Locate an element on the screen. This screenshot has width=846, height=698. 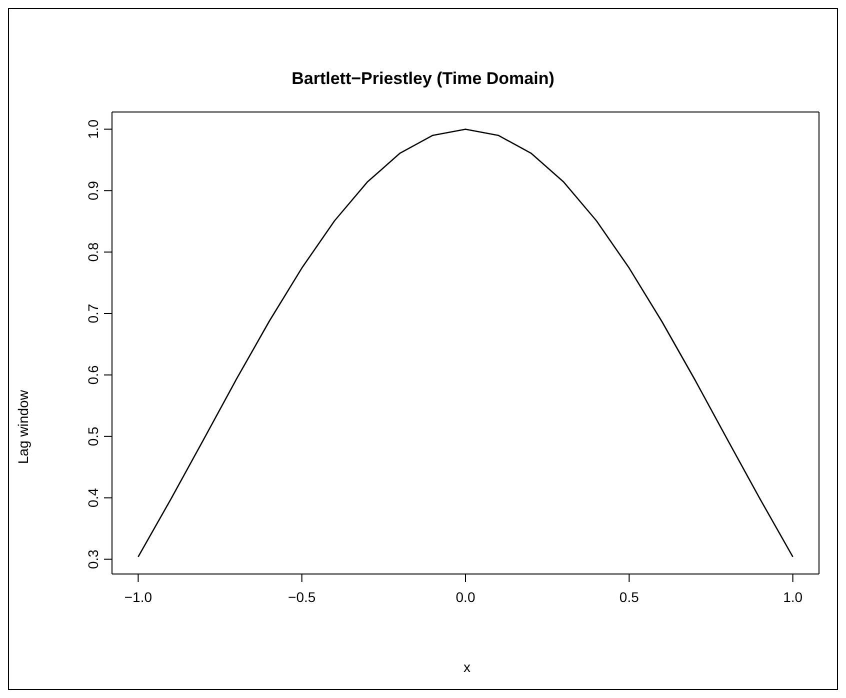
x-tick-label: 1.0 is located at coordinates (793, 596).